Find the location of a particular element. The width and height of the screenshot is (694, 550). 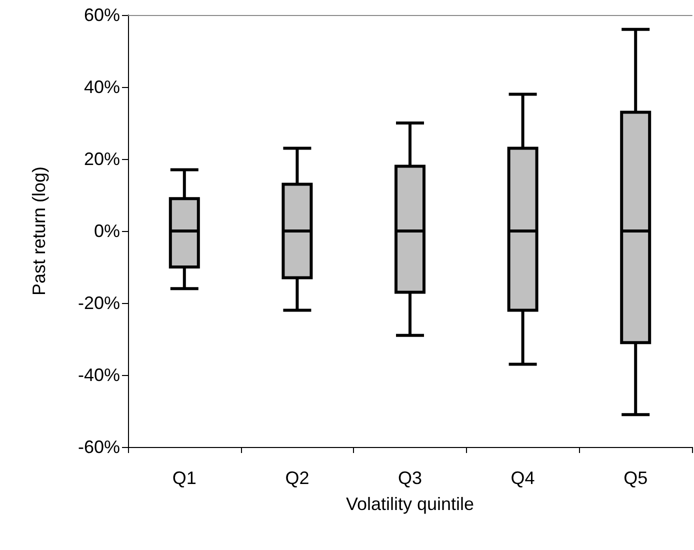

y-tick-label: 20% is located at coordinates (102, 159).